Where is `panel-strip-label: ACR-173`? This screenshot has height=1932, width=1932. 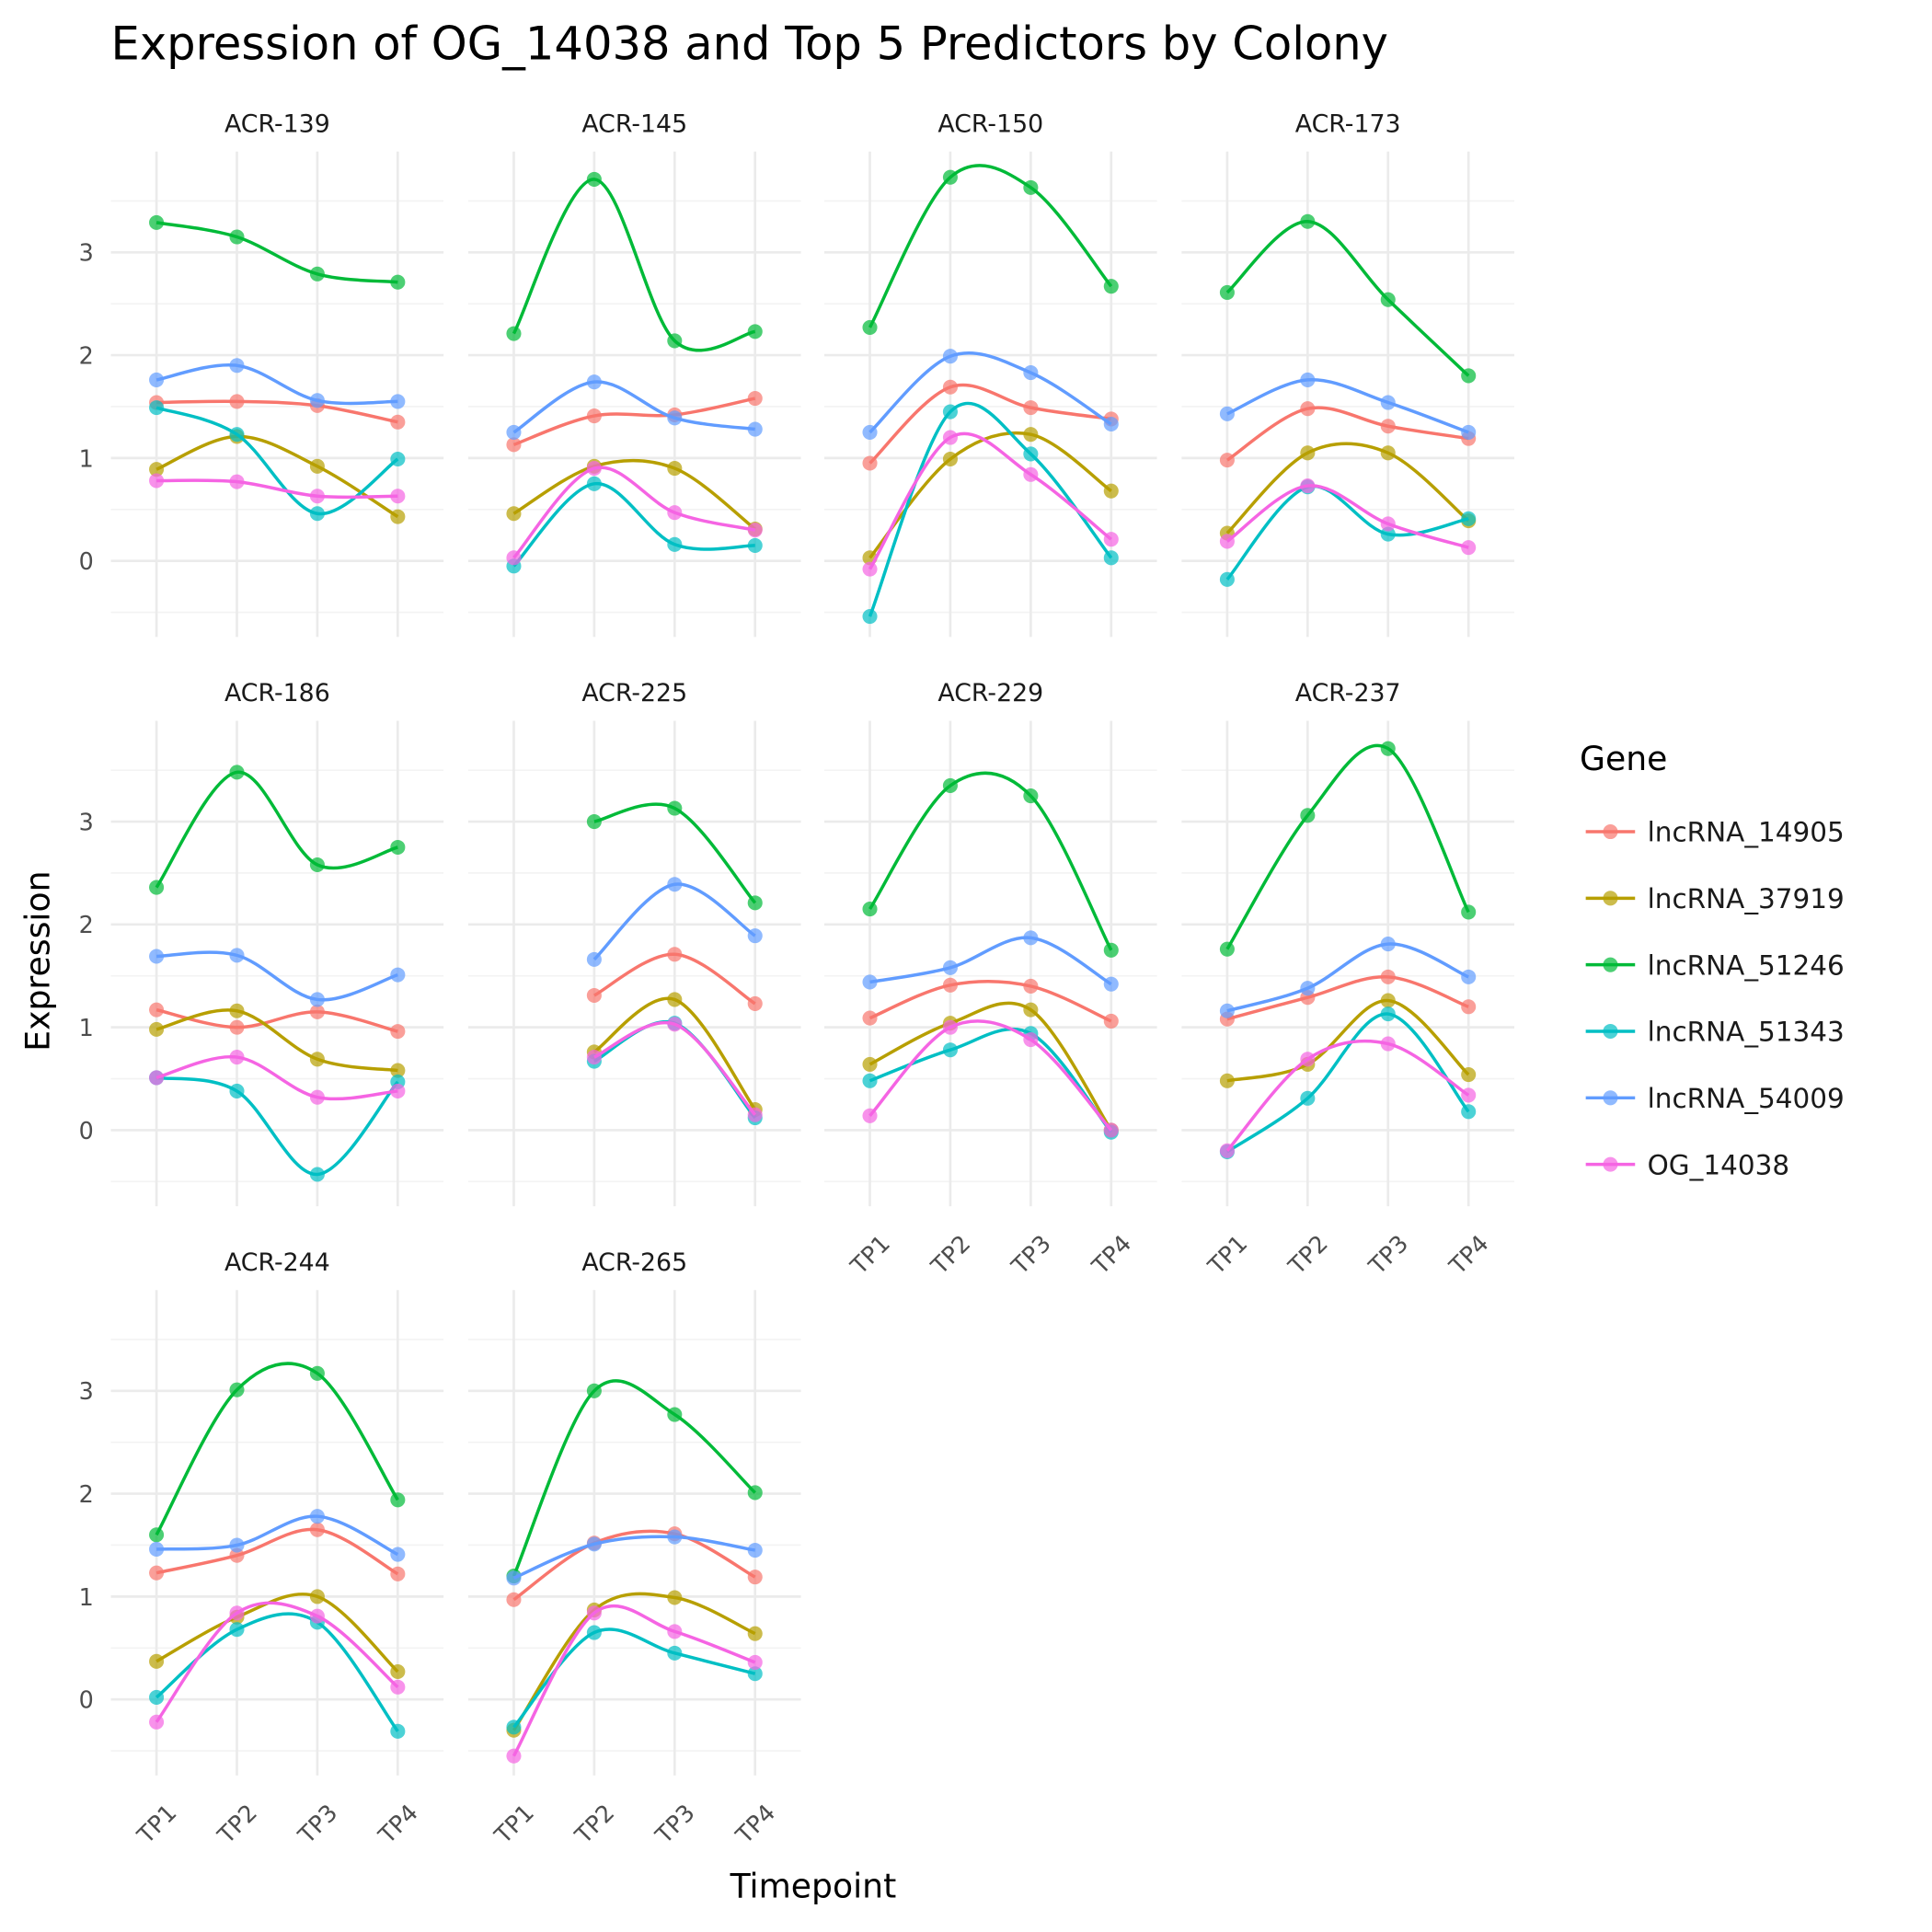 panel-strip-label: ACR-173 is located at coordinates (1348, 123).